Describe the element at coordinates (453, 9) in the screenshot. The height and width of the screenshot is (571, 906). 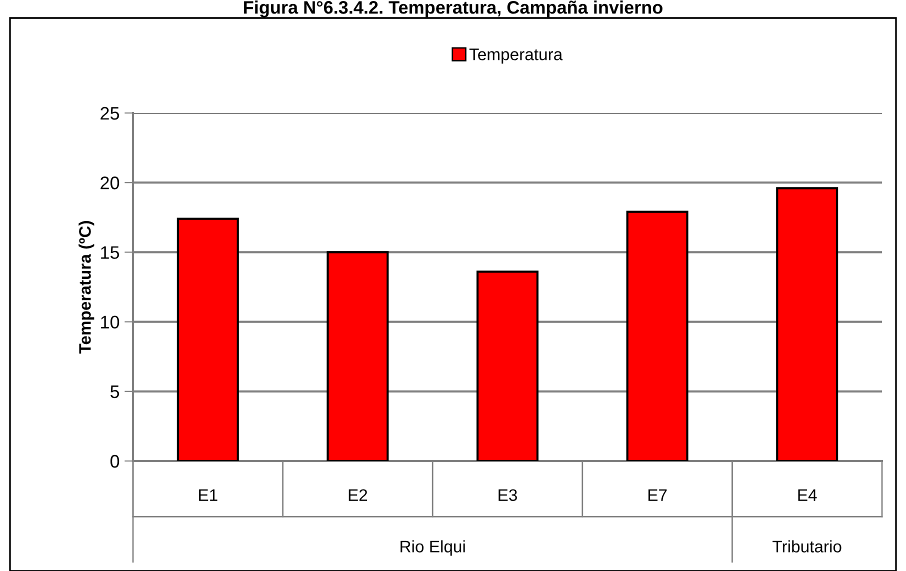
I see `chart-title: Figura N°6.3.4.2. Temperatura, Campaña invierno` at that location.